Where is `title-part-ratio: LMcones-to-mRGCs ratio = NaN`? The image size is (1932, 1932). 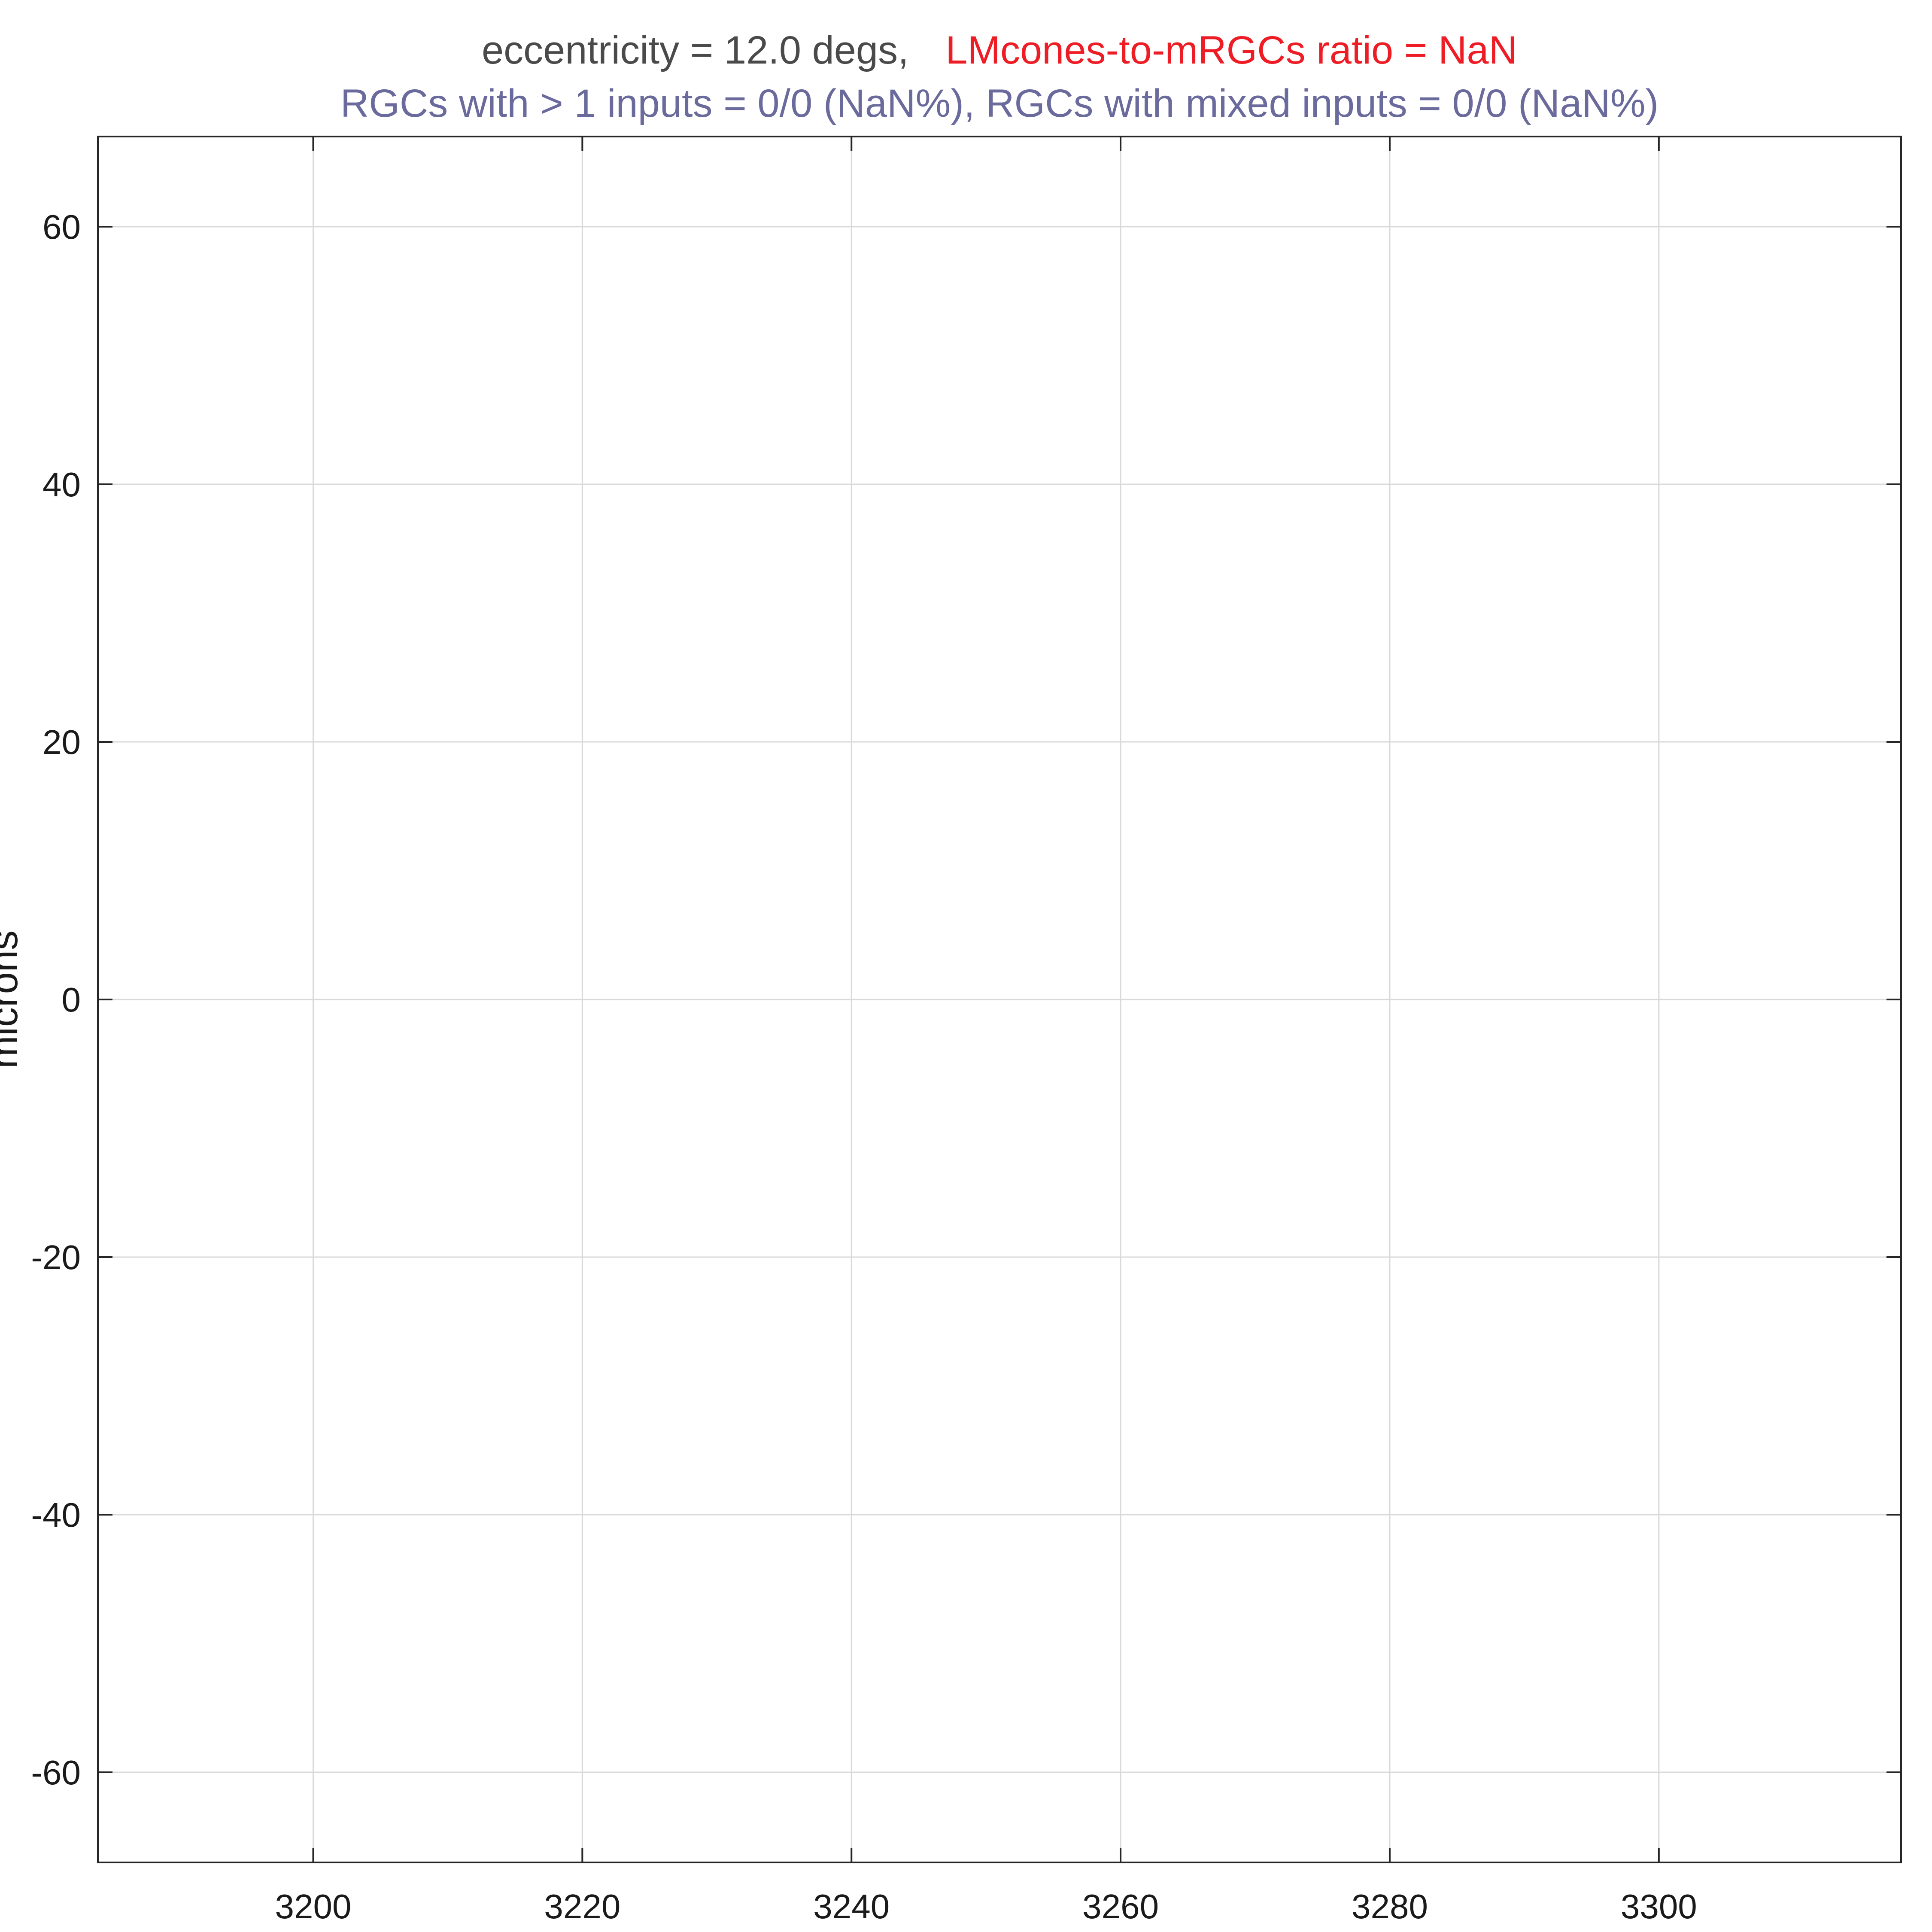 title-part-ratio: LMcones-to-mRGCs ratio = NaN is located at coordinates (1231, 50).